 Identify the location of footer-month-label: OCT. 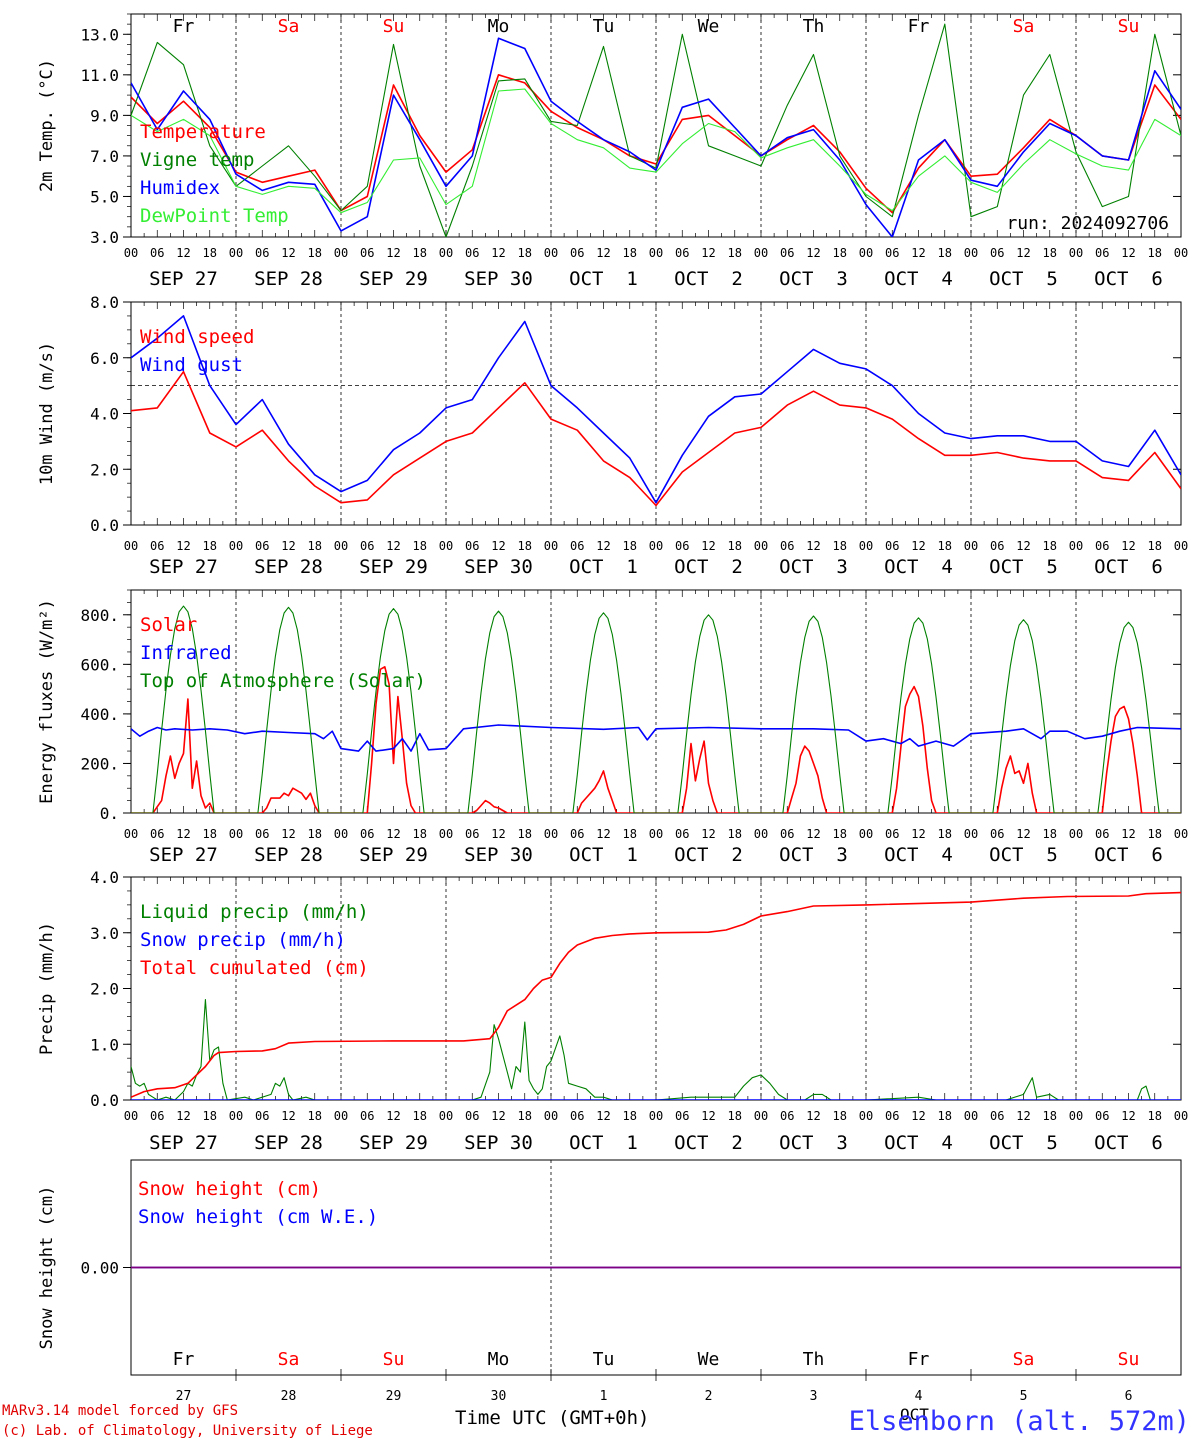
(914, 1414).